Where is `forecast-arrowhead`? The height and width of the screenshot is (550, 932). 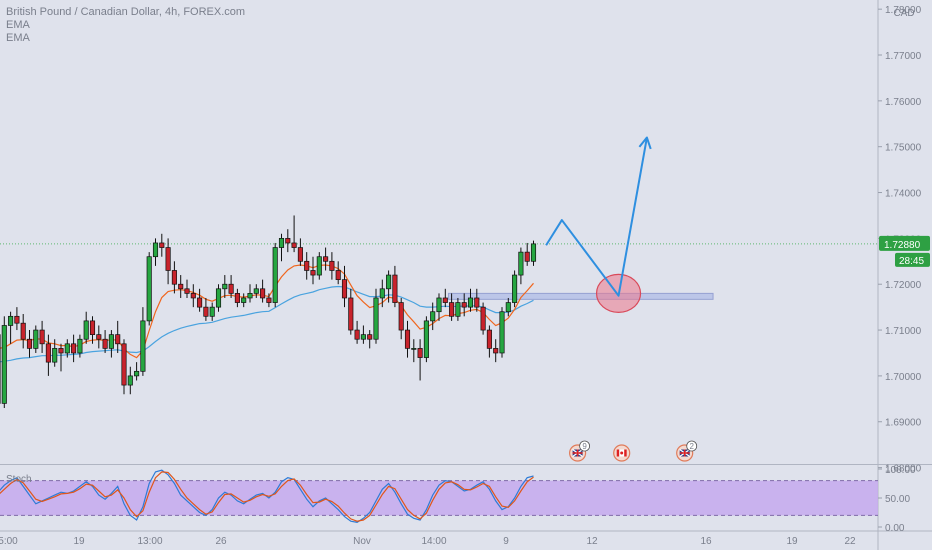
forecast-arrowhead is located at coordinates (645, 143).